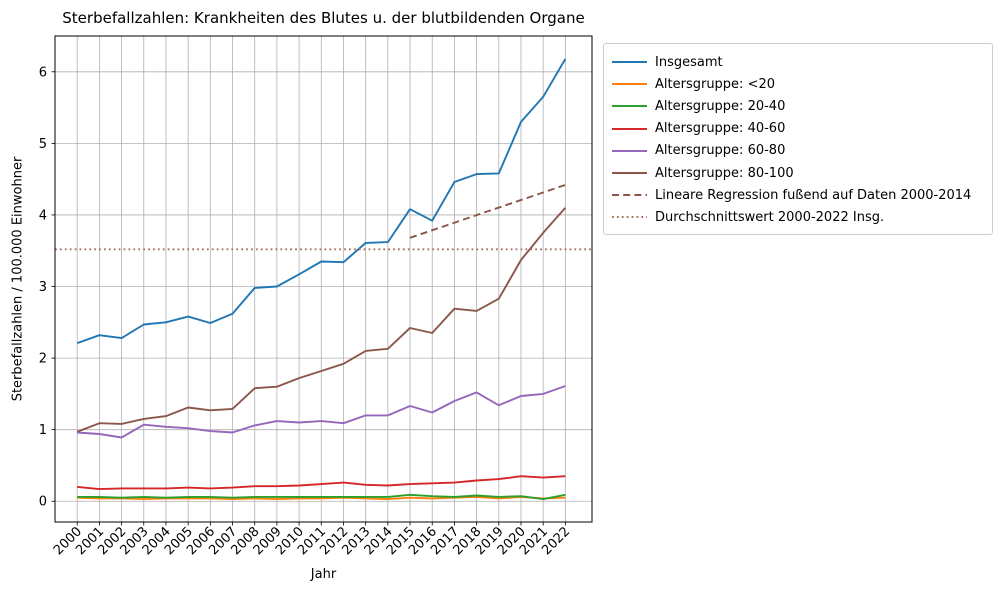 The width and height of the screenshot is (1000, 600). I want to click on legend-label: Altersgruppe: <20, so click(715, 84).